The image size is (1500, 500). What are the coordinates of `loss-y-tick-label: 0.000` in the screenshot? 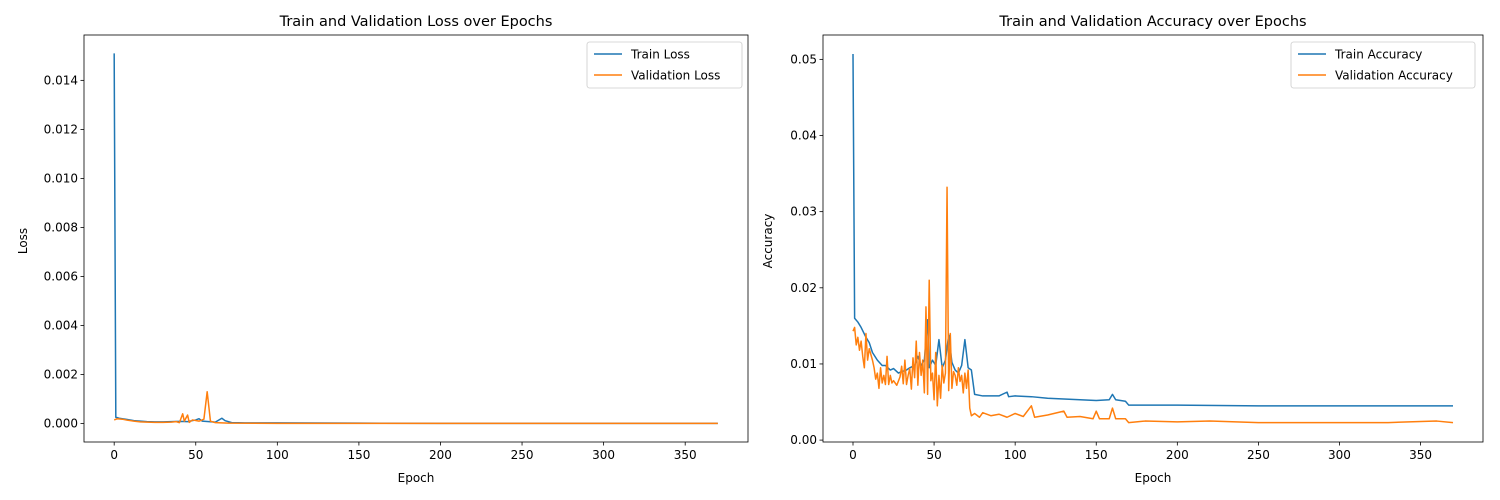 It's located at (61, 424).